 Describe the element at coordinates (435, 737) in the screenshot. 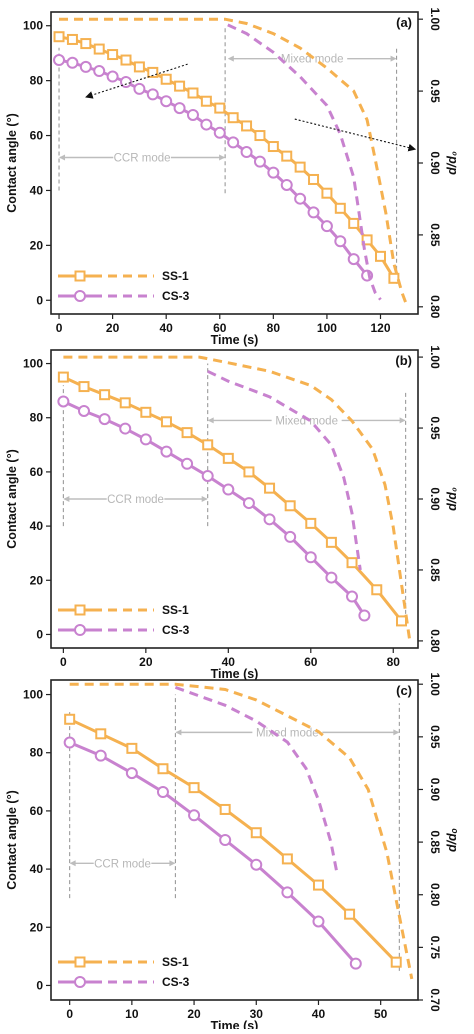

I see `y2-tick-label: 0.95` at that location.